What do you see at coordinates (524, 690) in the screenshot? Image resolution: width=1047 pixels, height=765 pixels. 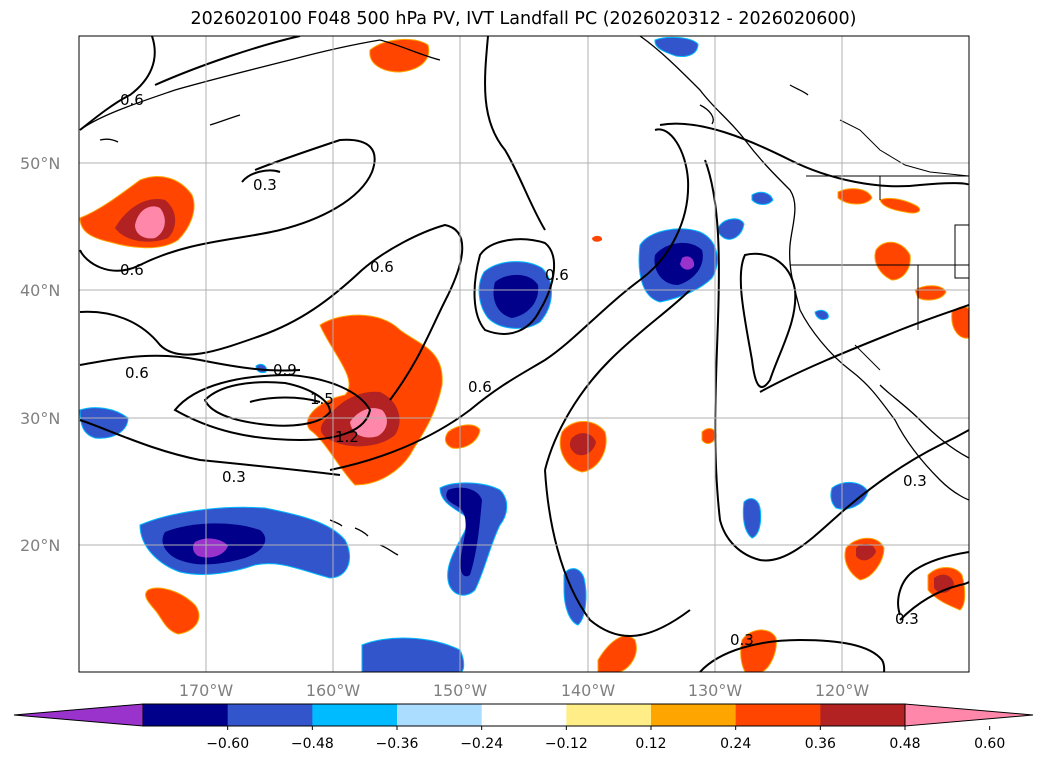 I see `longitude-labels: 170°W 160°W 150°W 140°W 130°W 120°W` at bounding box center [524, 690].